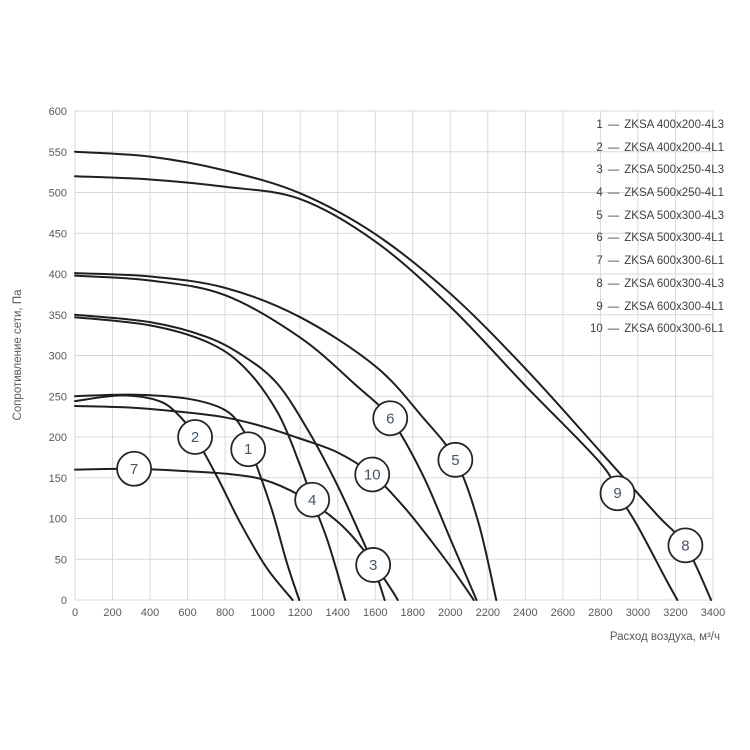 The height and width of the screenshot is (750, 750). I want to click on legend-item-1: 1 — ZKSA 400x200-4L3, so click(655, 130).